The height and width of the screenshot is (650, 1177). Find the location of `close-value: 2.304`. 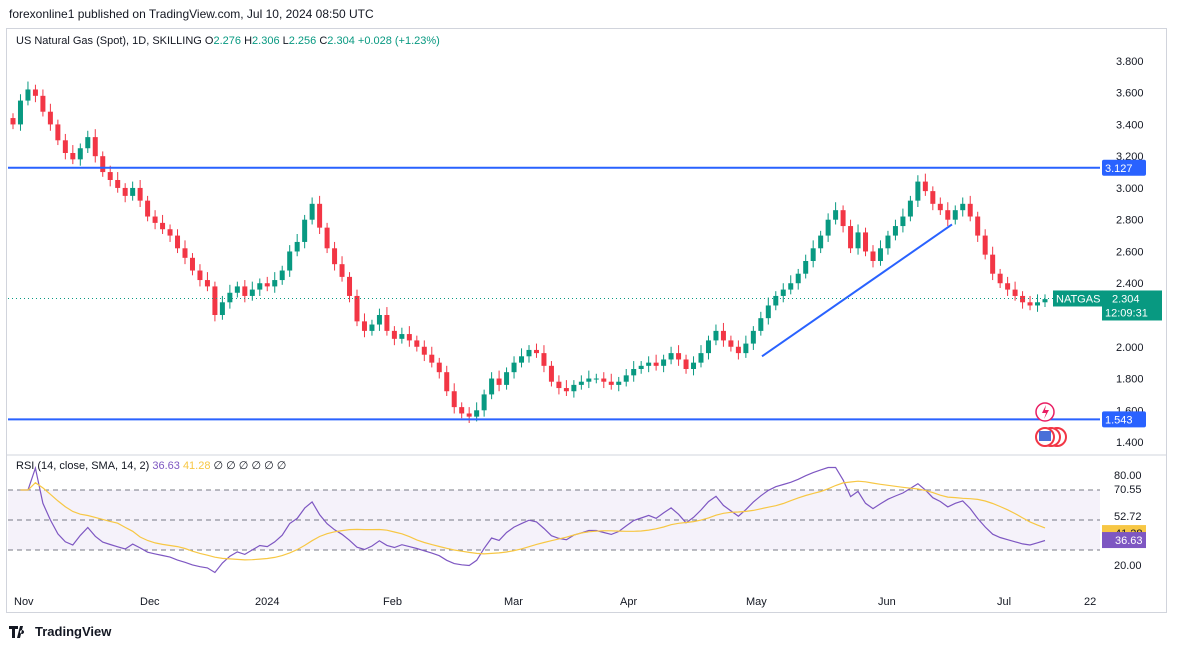

close-value: 2.304 is located at coordinates (341, 41).